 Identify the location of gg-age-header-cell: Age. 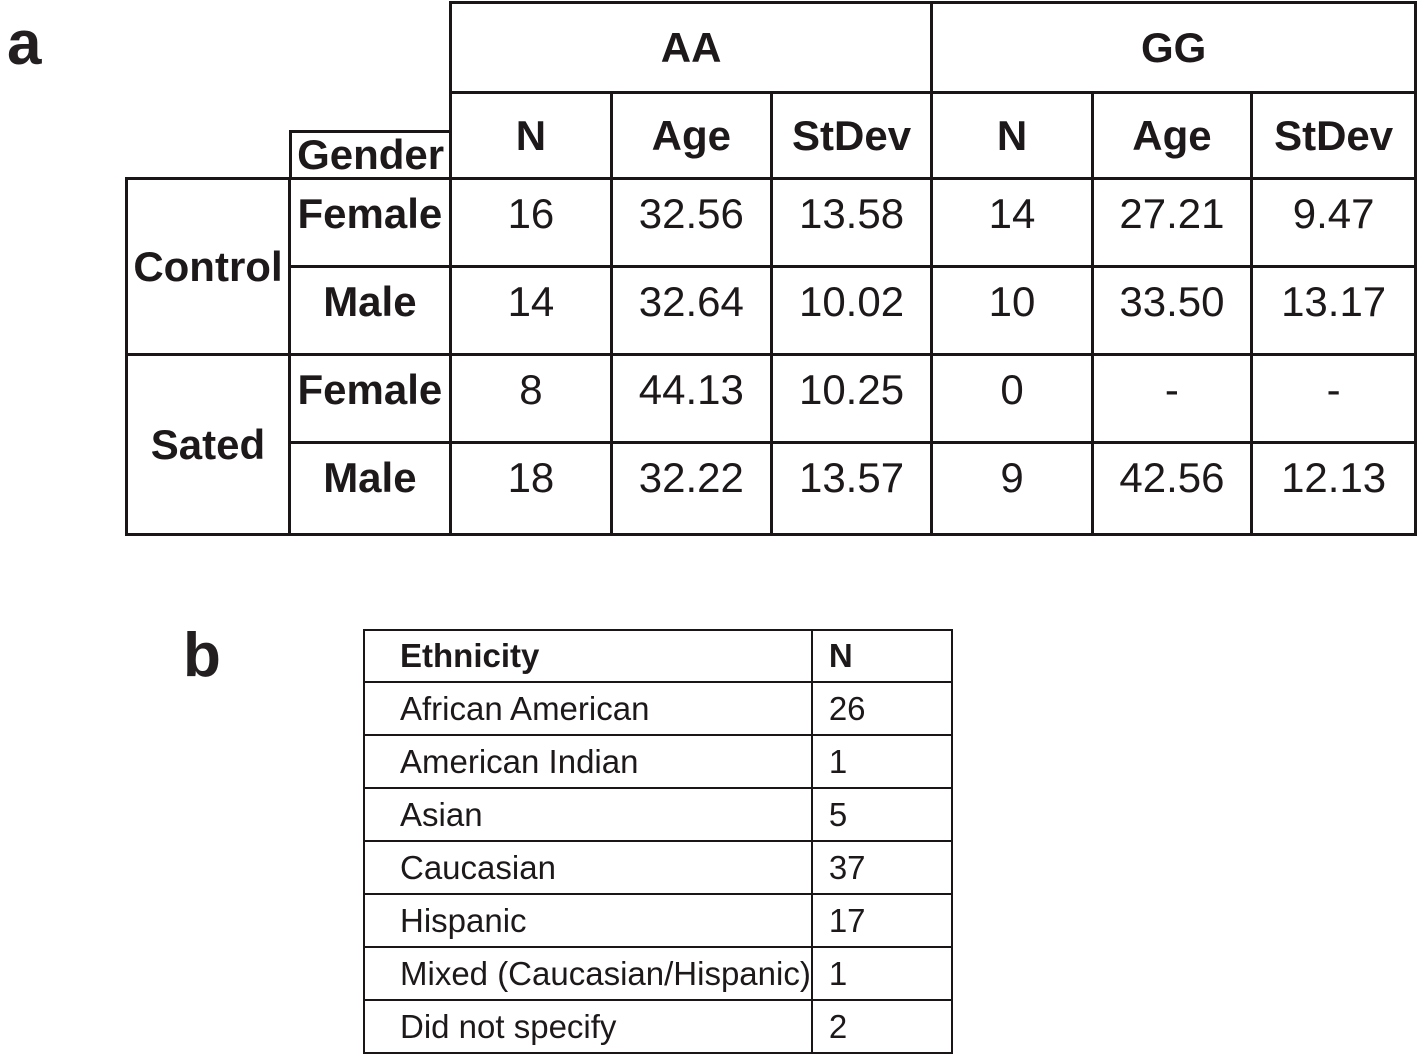
(1172, 135).